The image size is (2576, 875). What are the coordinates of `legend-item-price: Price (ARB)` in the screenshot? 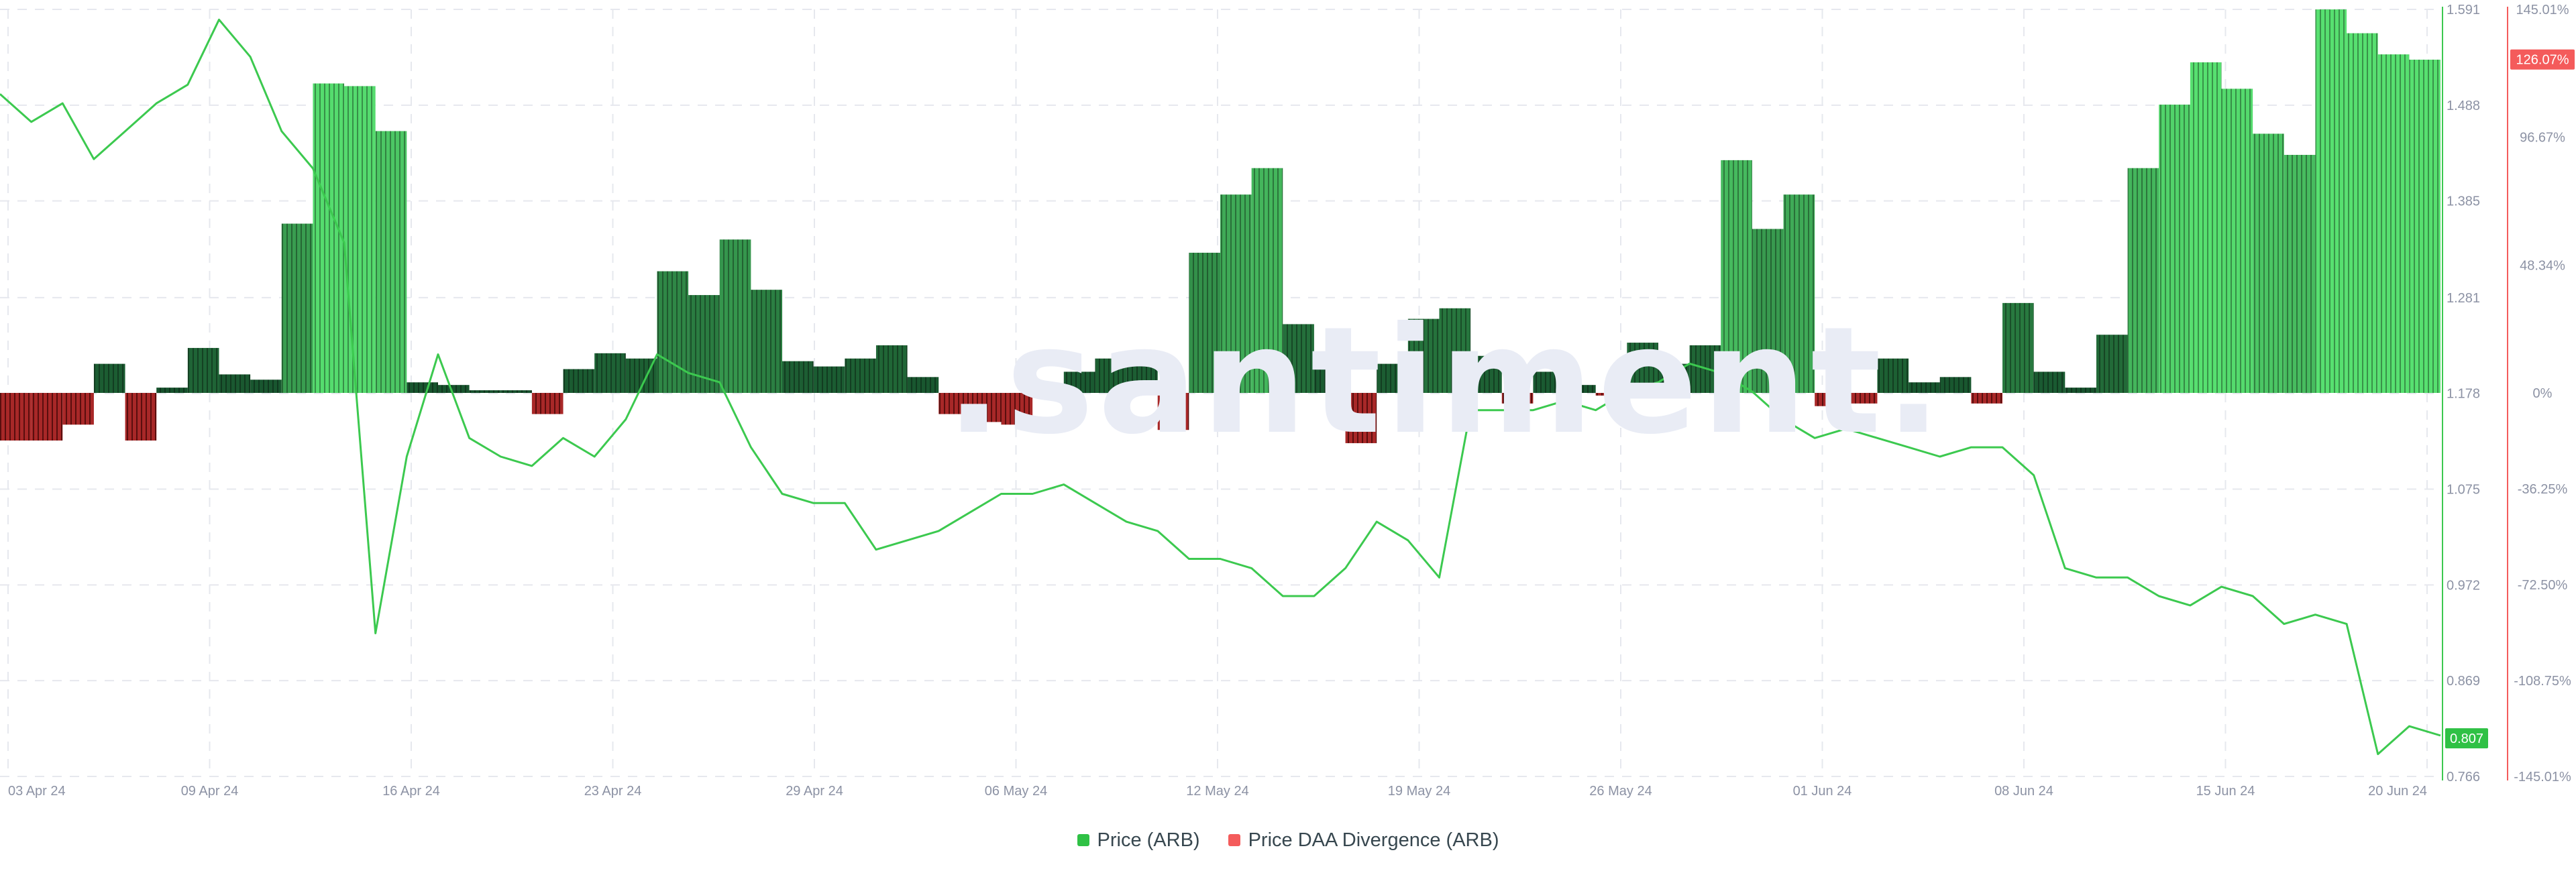 It's located at (1138, 840).